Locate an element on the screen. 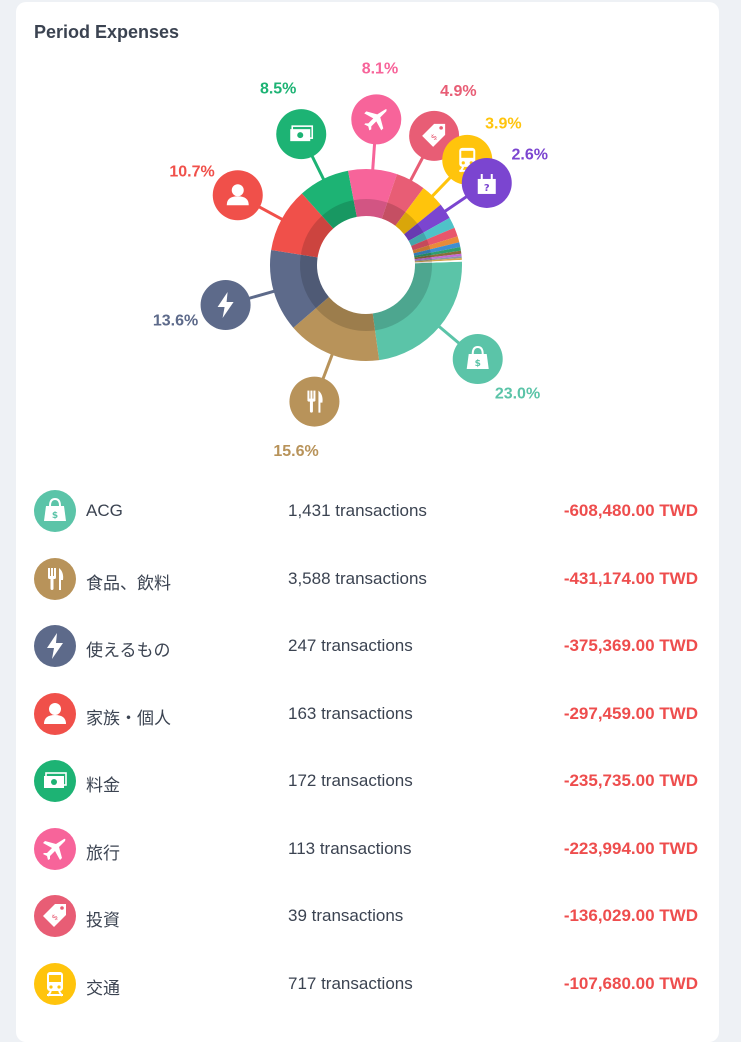  donut-slice-invest is located at coordinates (402, 200).